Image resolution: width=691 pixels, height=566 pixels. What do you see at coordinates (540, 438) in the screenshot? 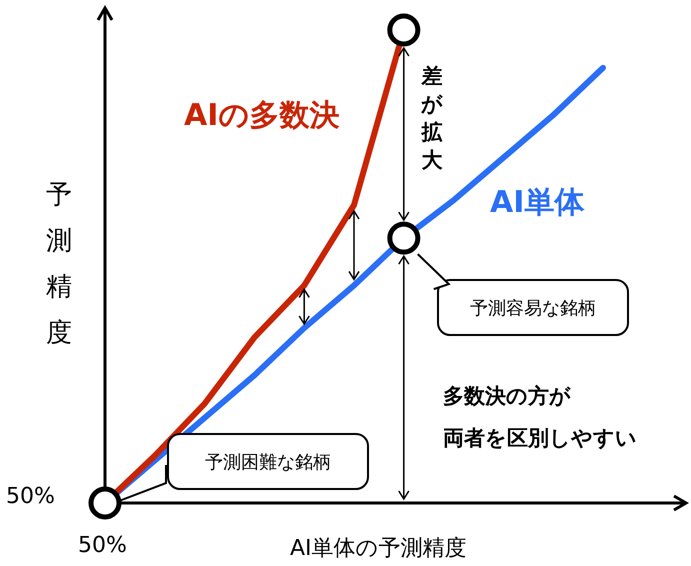
I see `annotation: 両者を区別しやすい` at bounding box center [540, 438].